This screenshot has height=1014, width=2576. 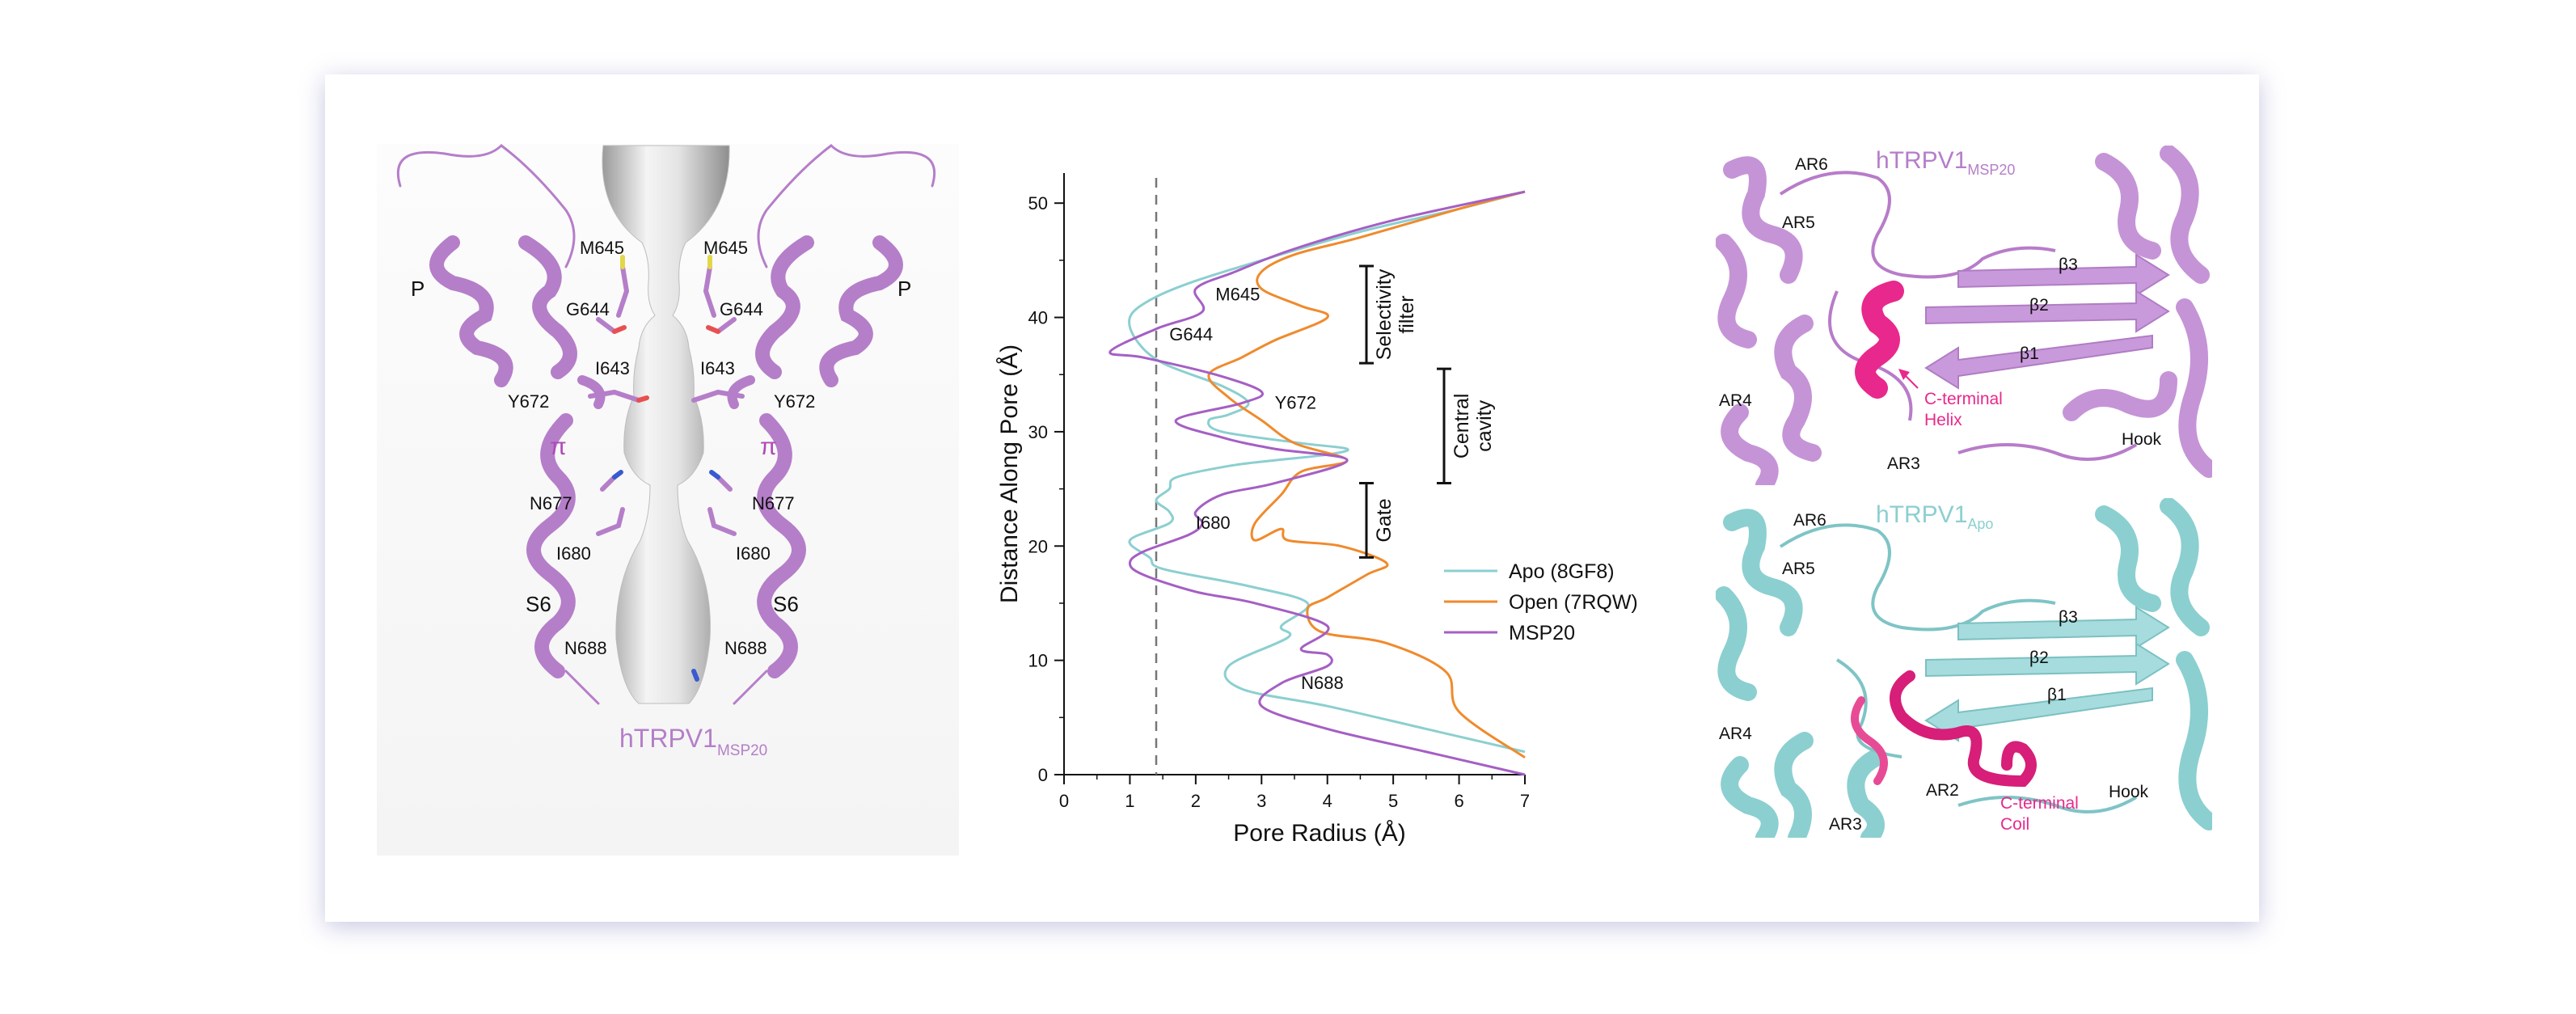 I want to click on residue-annotation: N688, so click(x=1322, y=683).